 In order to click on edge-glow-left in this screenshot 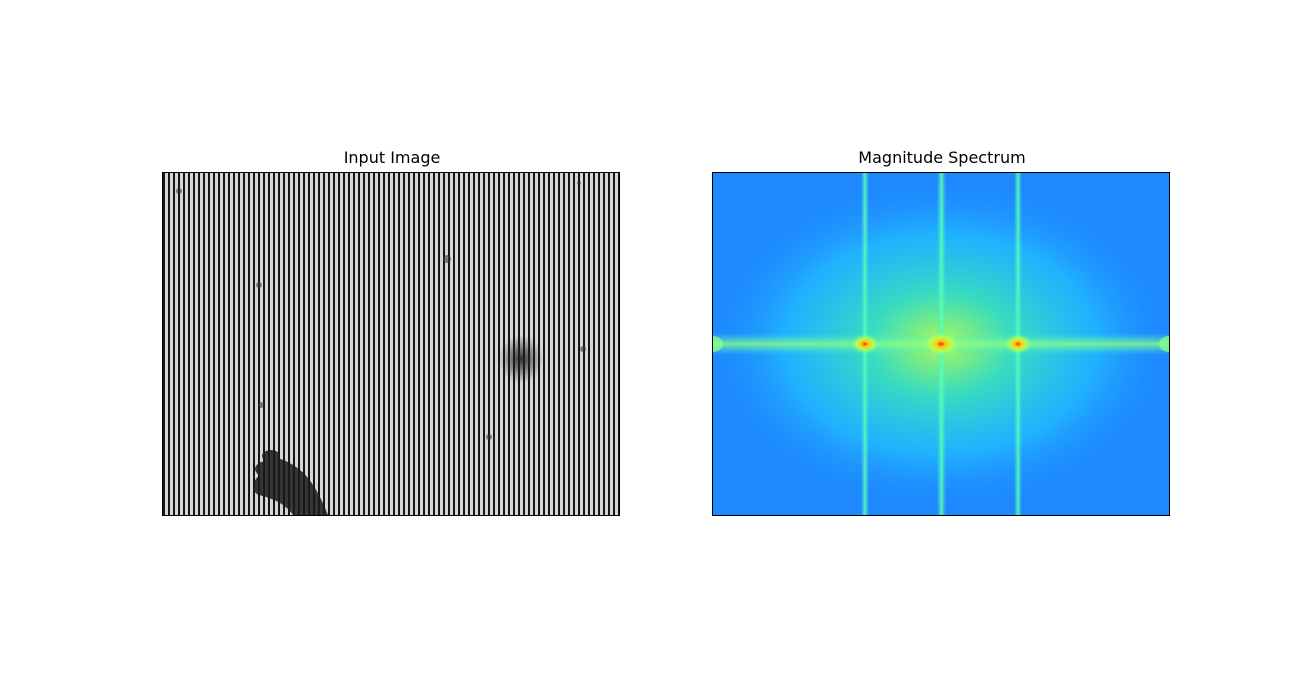, I will do `click(718, 344)`.